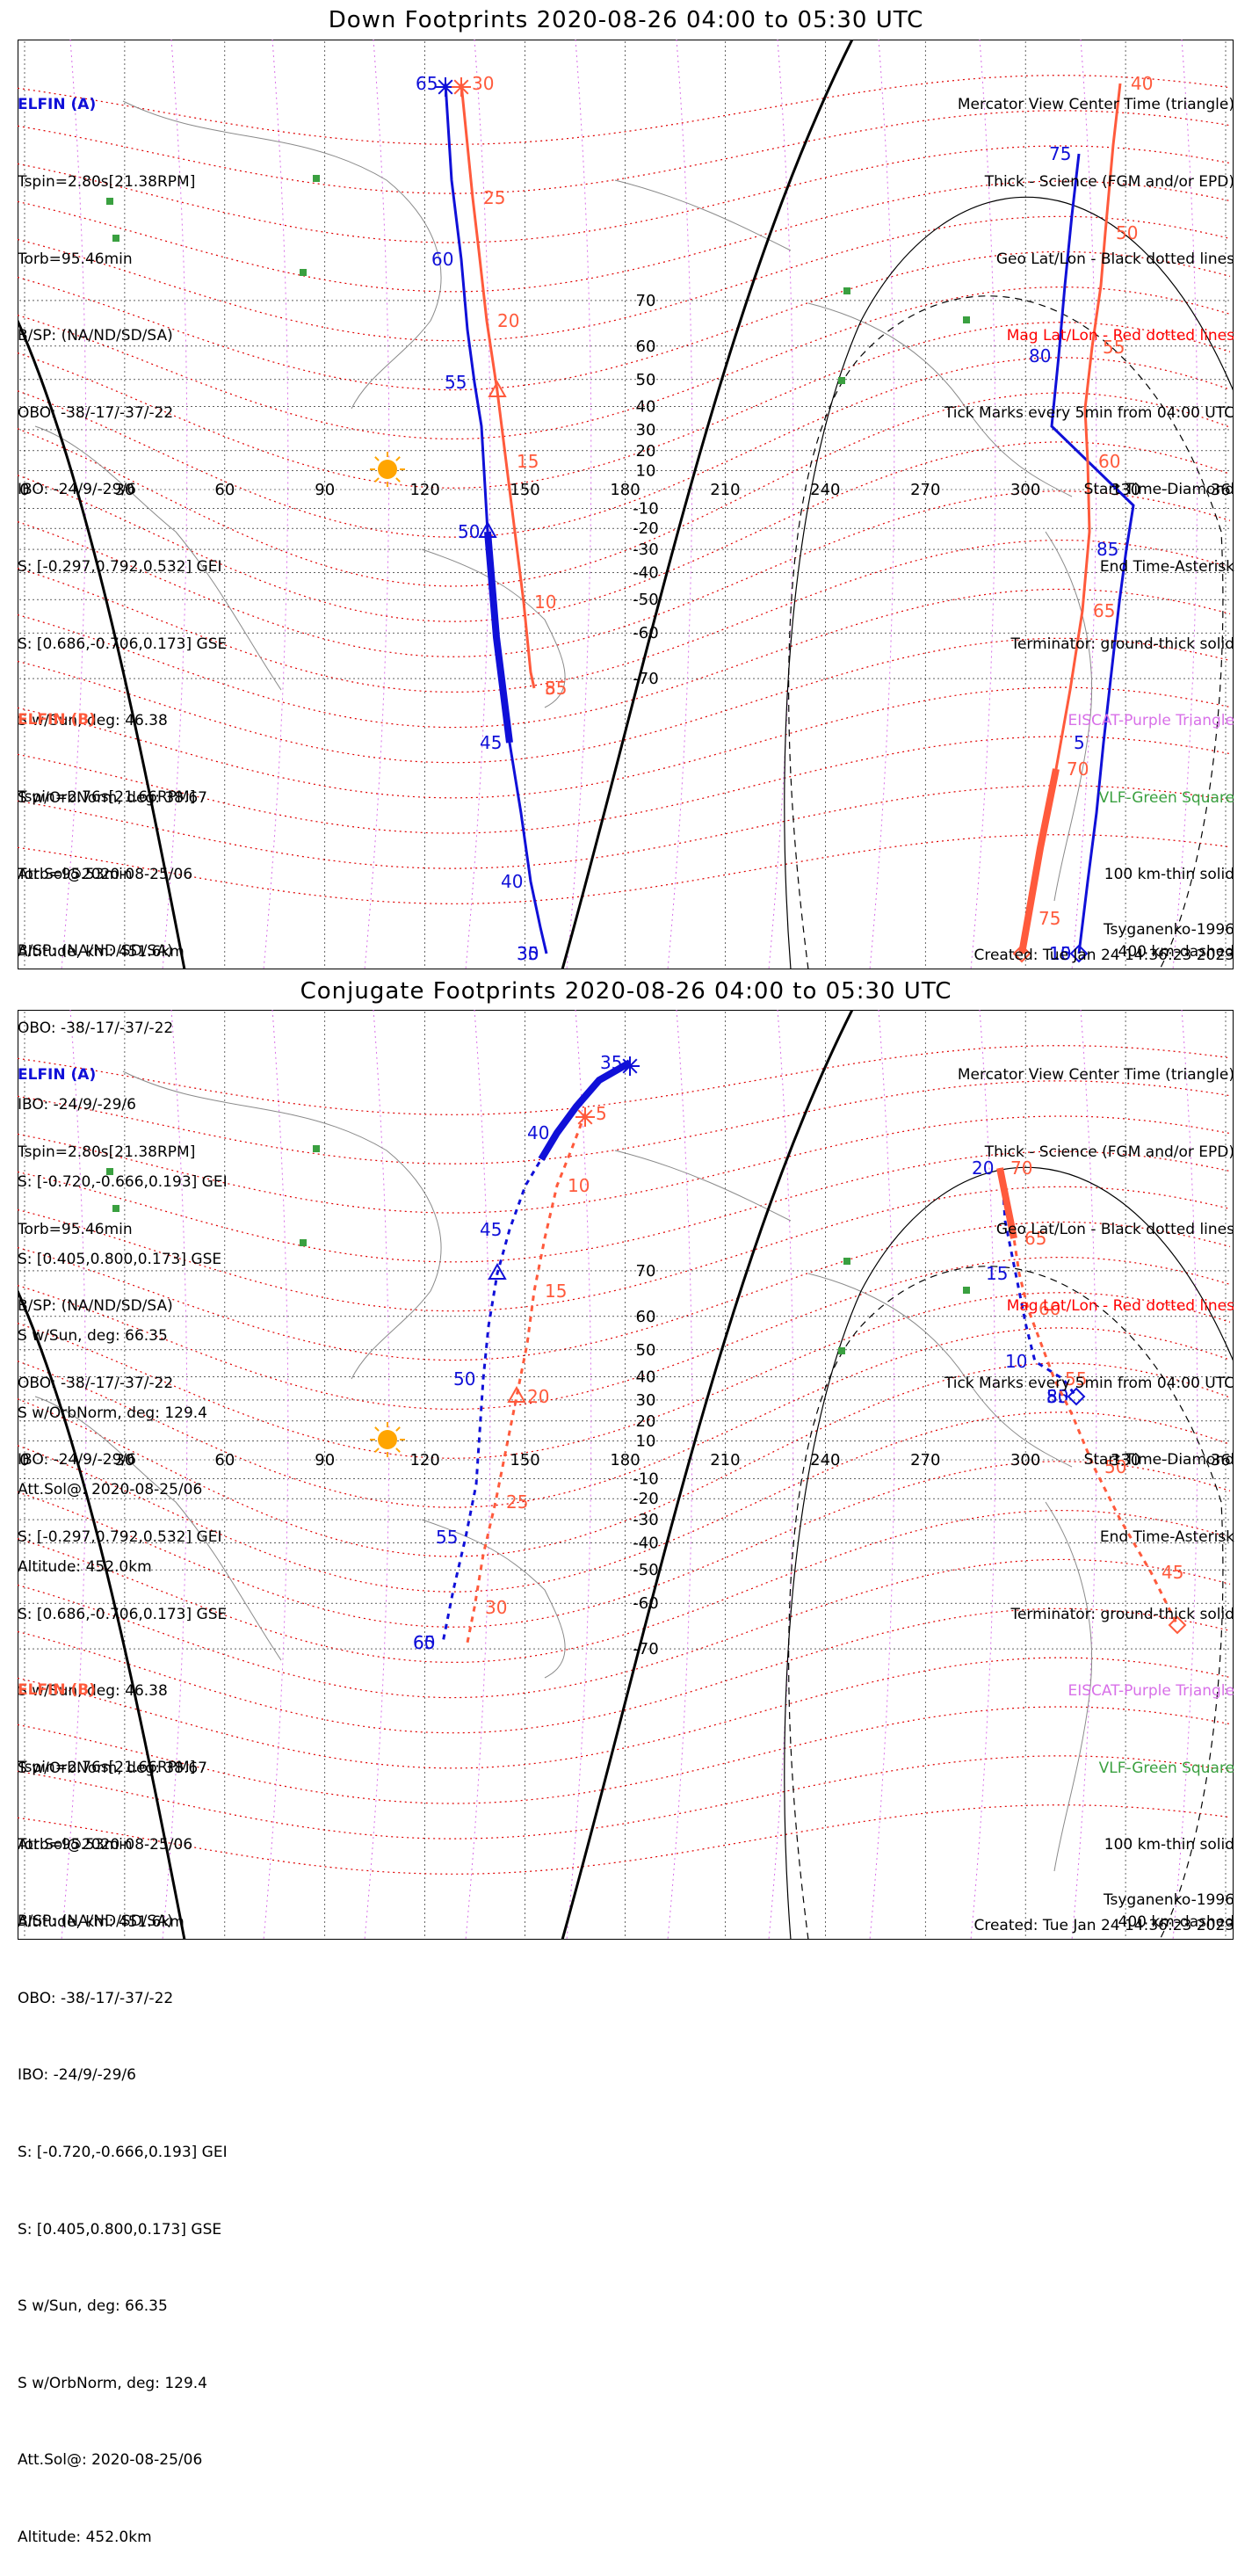  I want to click on legend-line: Tick Marks every 5min from 04:00 UTC, so click(1089, 412).